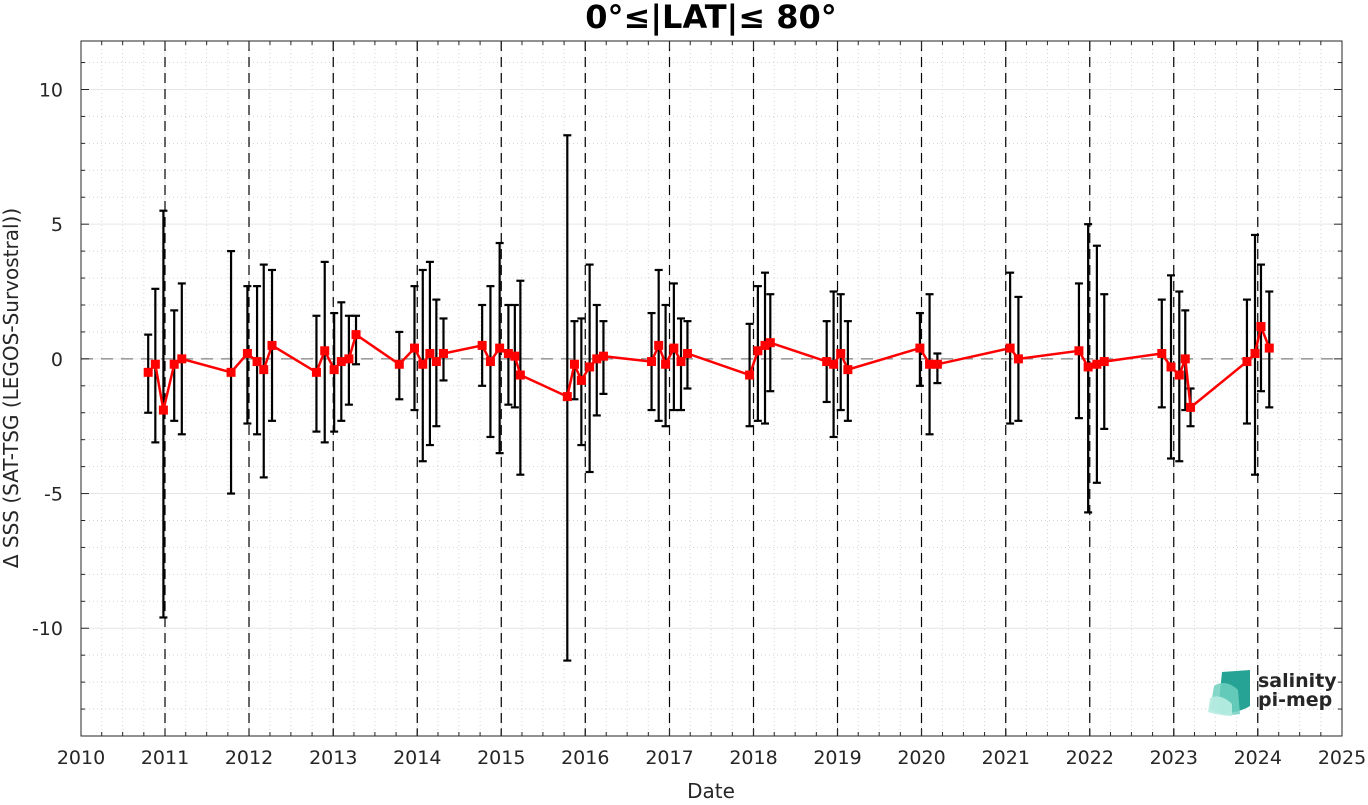  I want to click on x-tick-label: 2015, so click(501, 758).